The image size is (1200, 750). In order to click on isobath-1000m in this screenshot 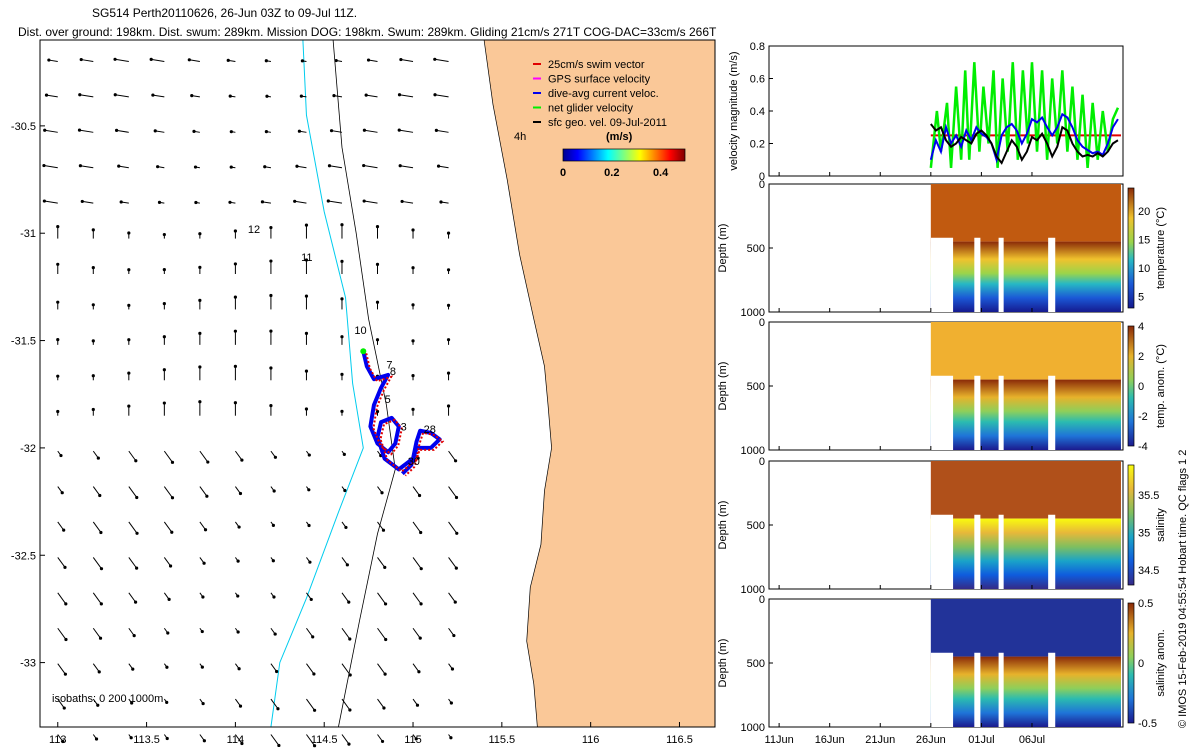, I will do `click(317, 383)`.